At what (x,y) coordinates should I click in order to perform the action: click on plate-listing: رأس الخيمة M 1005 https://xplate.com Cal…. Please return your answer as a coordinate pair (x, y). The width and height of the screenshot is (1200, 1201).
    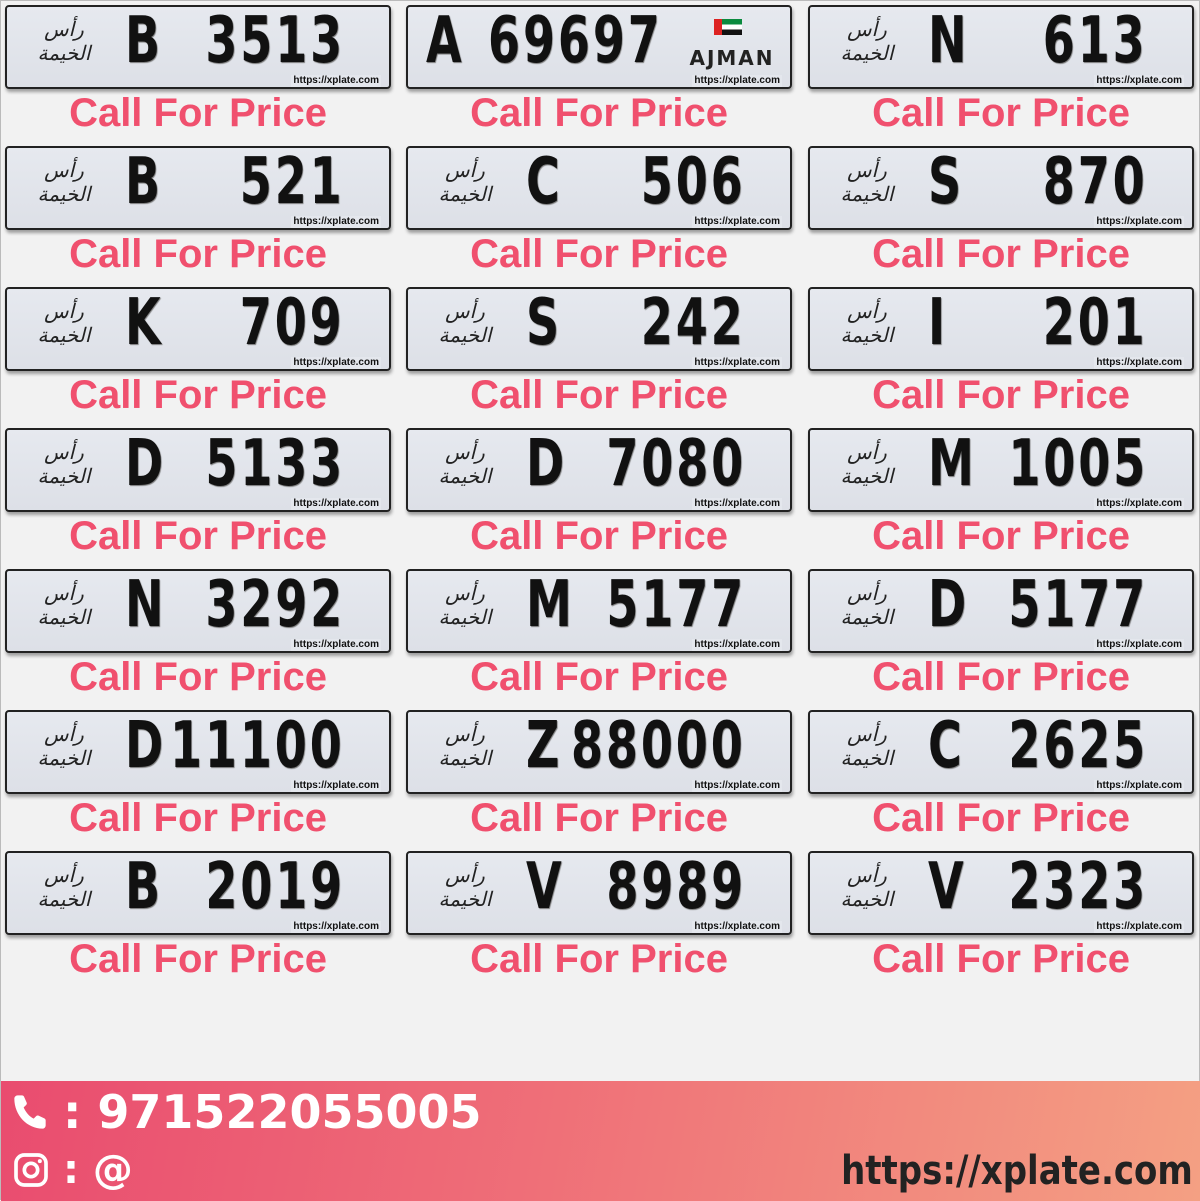
    Looking at the image, I should click on (999, 494).